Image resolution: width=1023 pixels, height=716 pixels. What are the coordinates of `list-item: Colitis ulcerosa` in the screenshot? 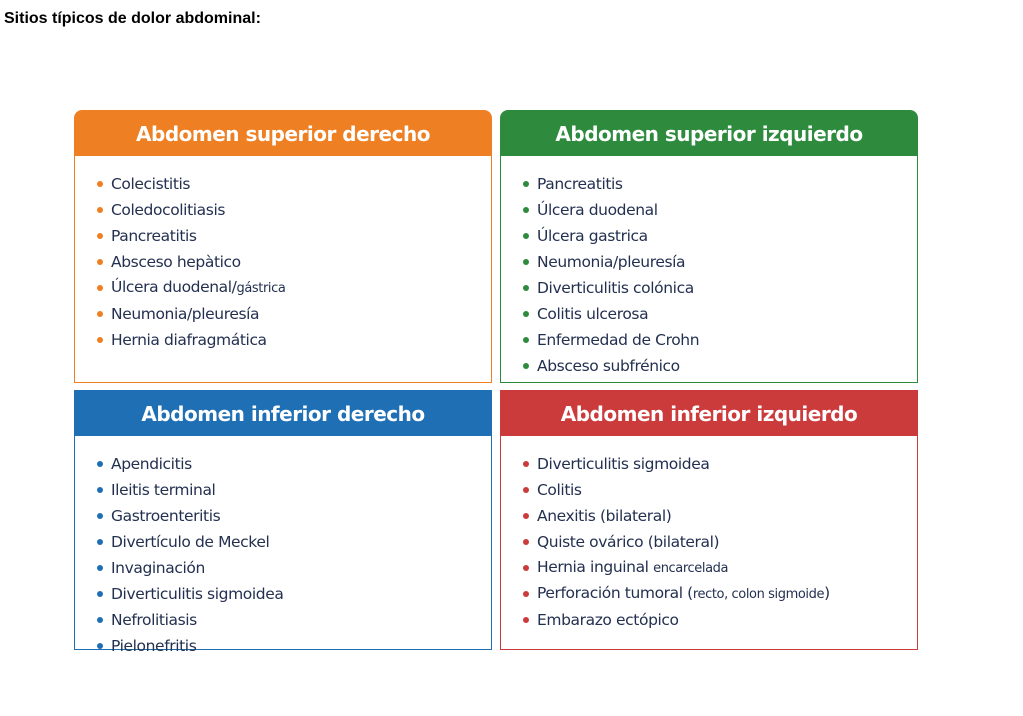 It's located at (720, 314).